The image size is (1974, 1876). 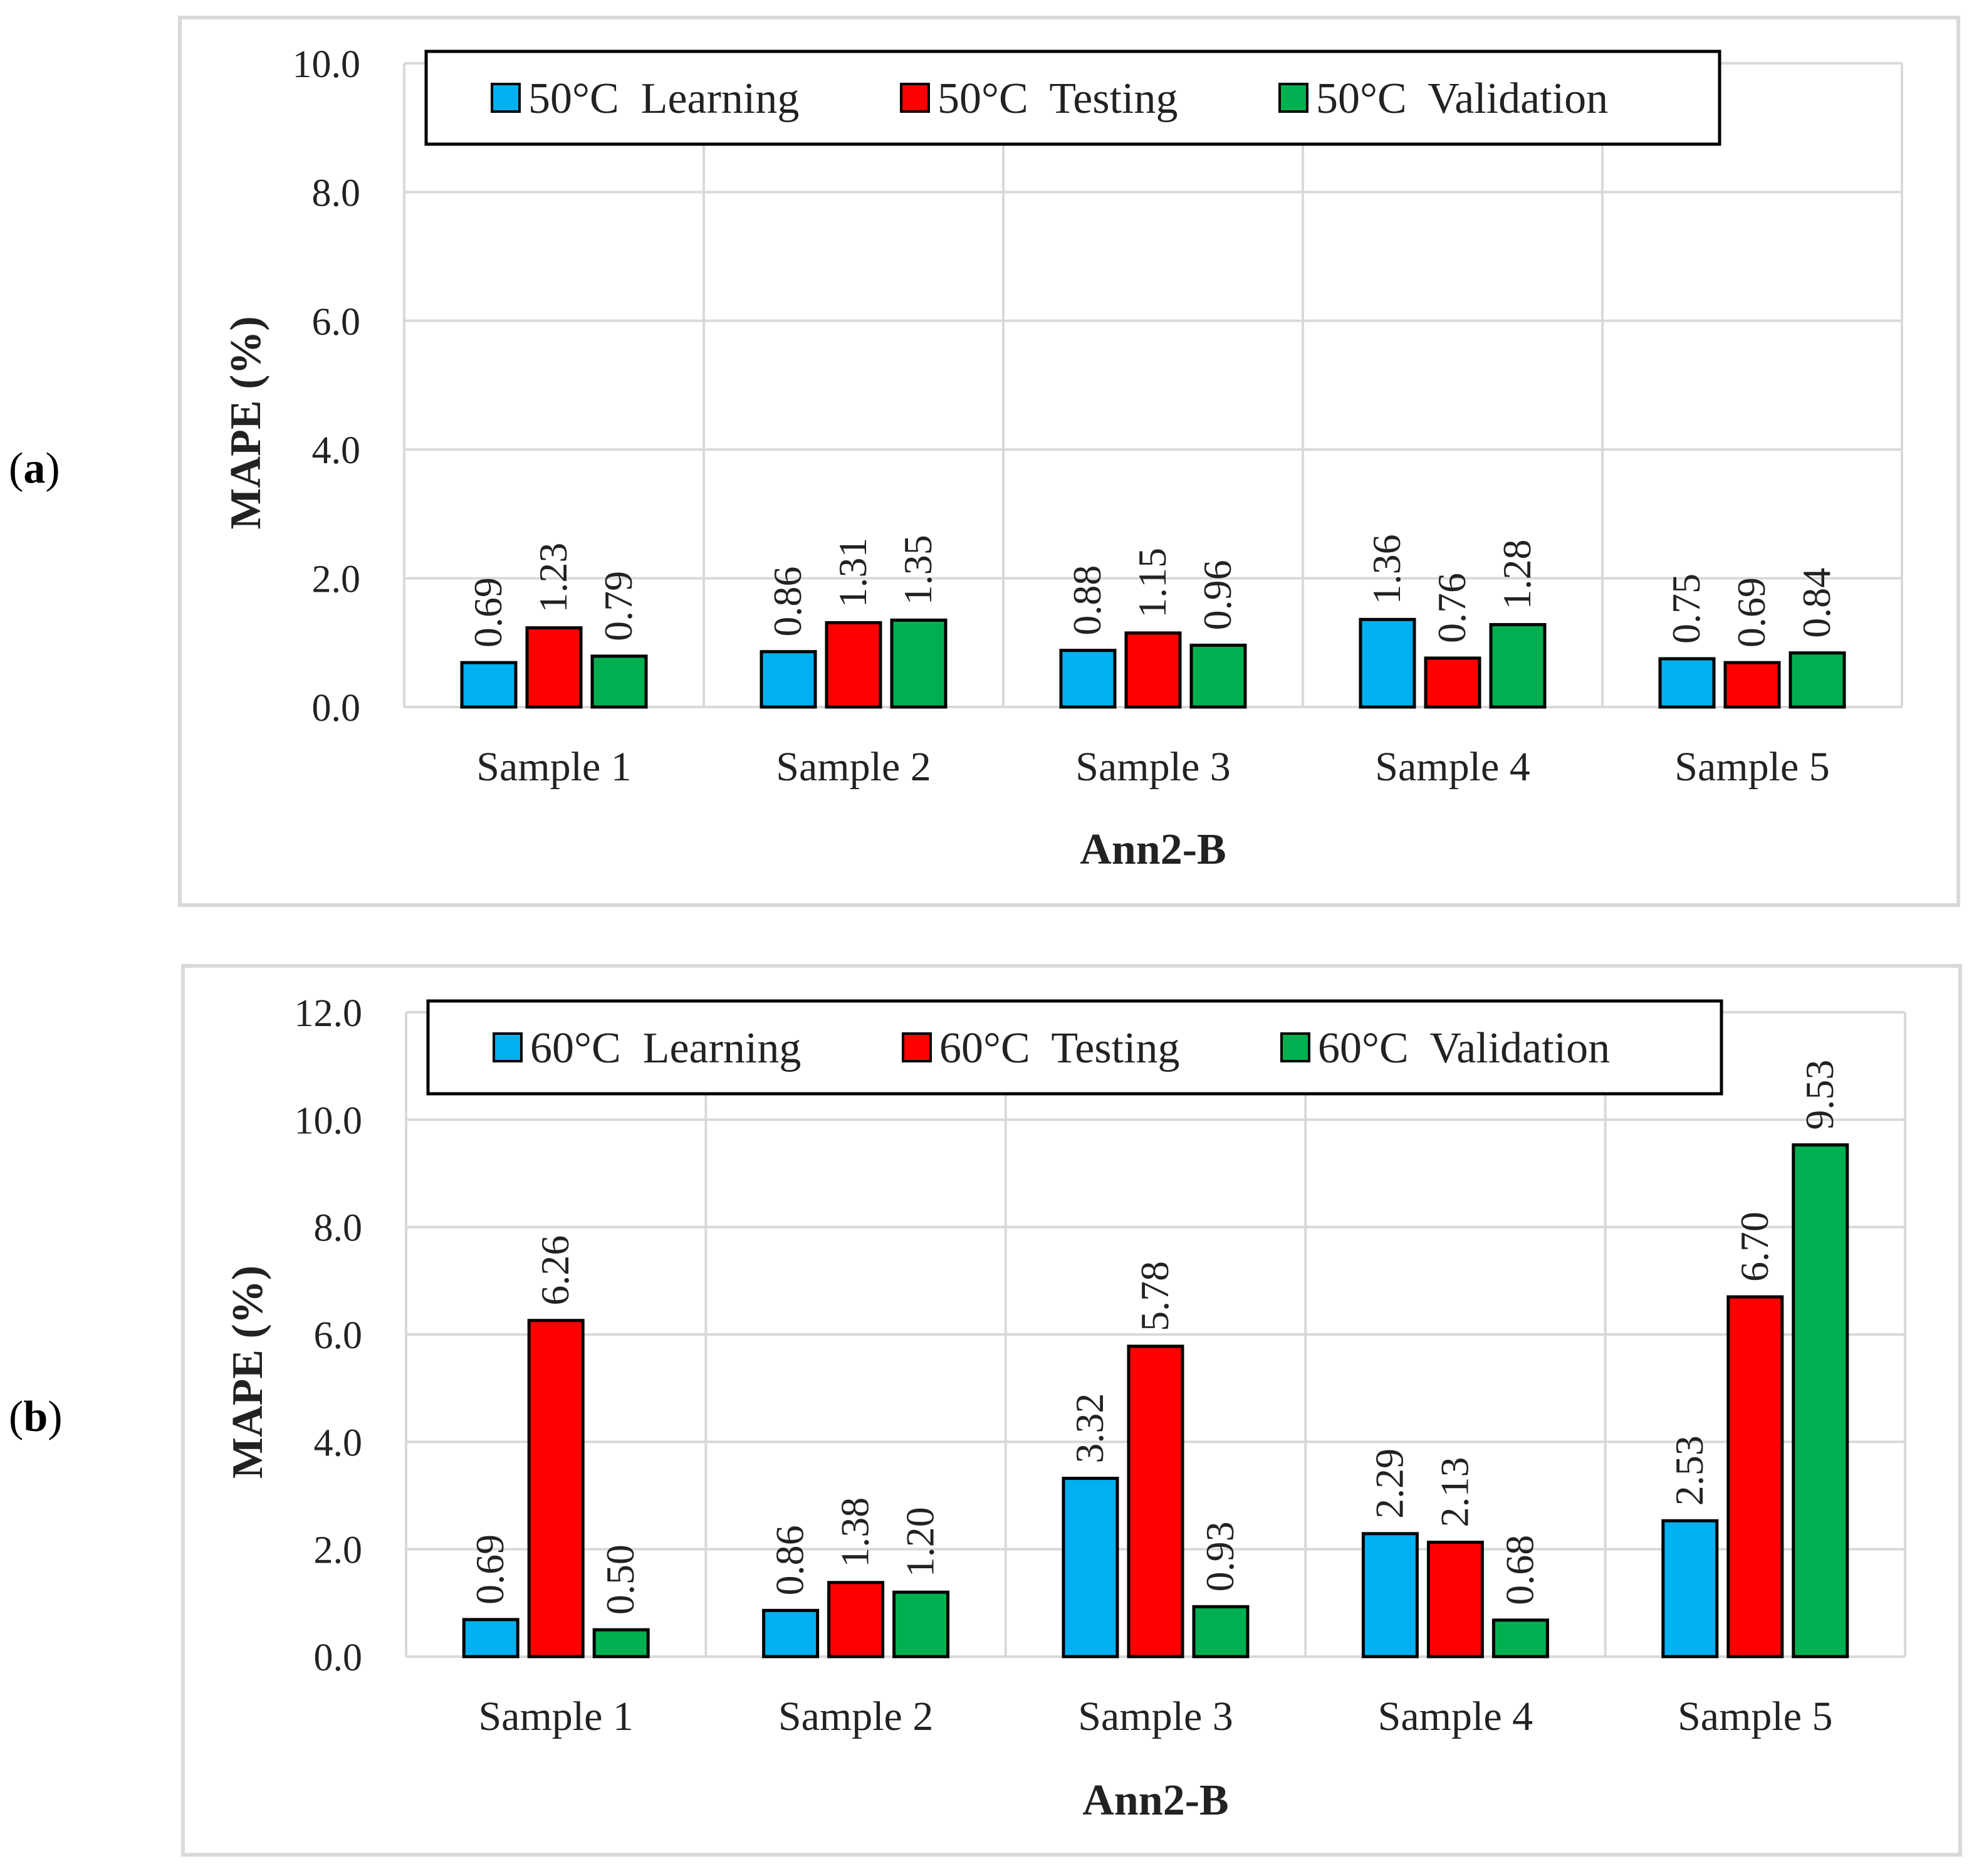 I want to click on data-label: 2.53, so click(x=1689, y=1470).